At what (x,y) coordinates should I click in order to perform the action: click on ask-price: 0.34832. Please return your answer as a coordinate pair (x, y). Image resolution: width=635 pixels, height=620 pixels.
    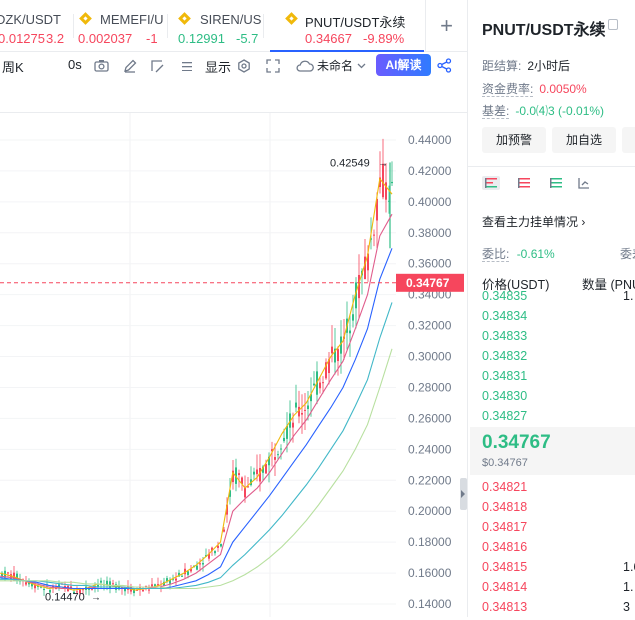
    Looking at the image, I should click on (505, 356).